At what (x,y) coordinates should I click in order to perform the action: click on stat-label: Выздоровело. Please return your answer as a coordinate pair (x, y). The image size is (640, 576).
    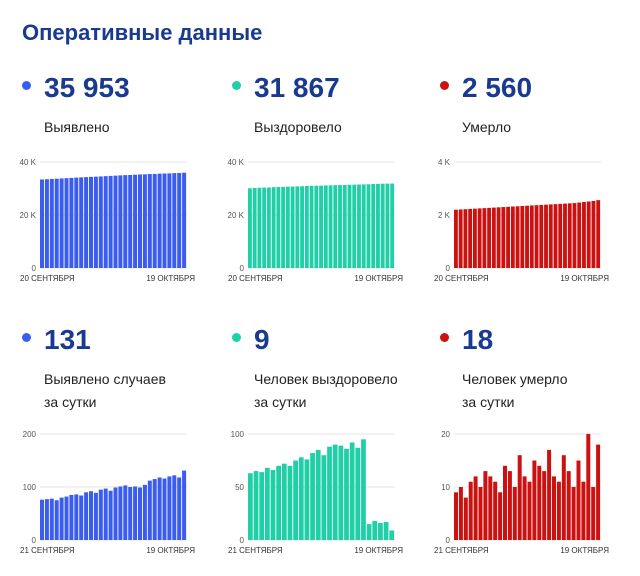
    Looking at the image, I should click on (298, 127).